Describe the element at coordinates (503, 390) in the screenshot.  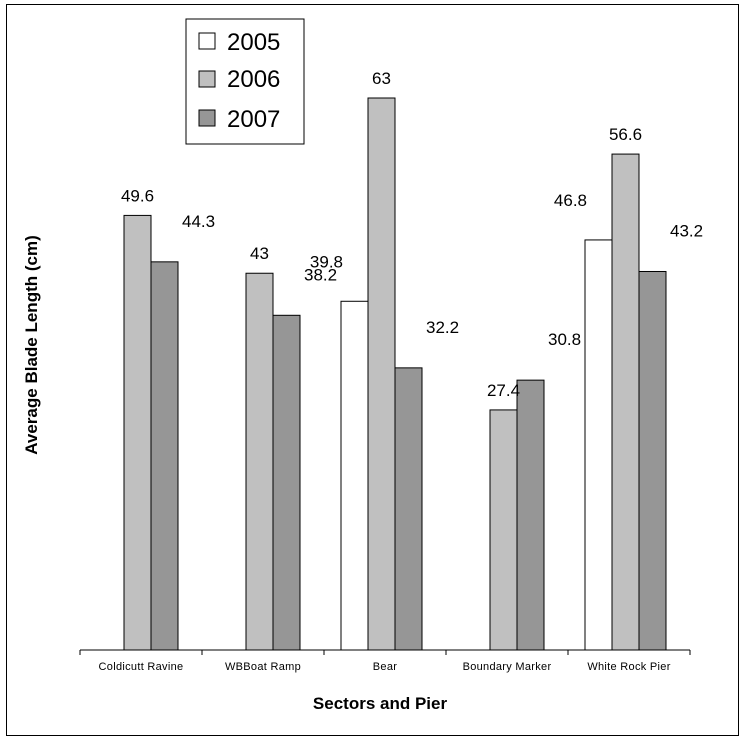
I see `data-label-2006-3: 27.4` at that location.